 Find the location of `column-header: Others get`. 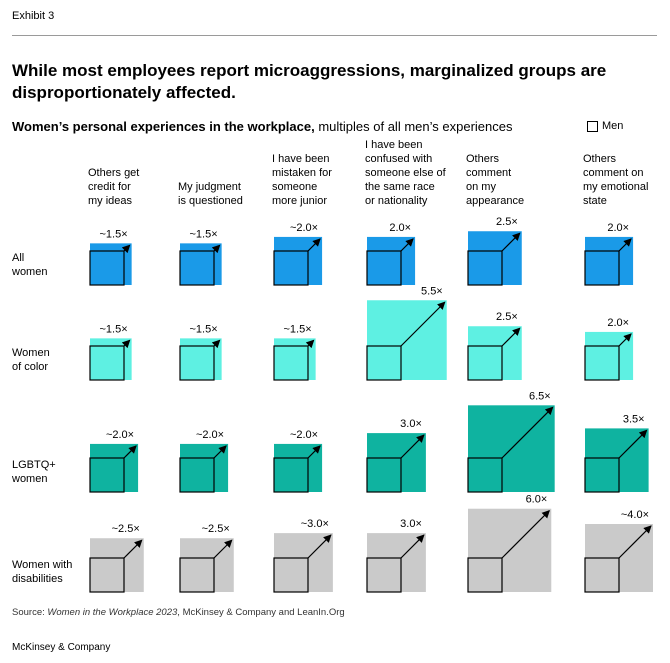

column-header: Others get is located at coordinates (113, 173).